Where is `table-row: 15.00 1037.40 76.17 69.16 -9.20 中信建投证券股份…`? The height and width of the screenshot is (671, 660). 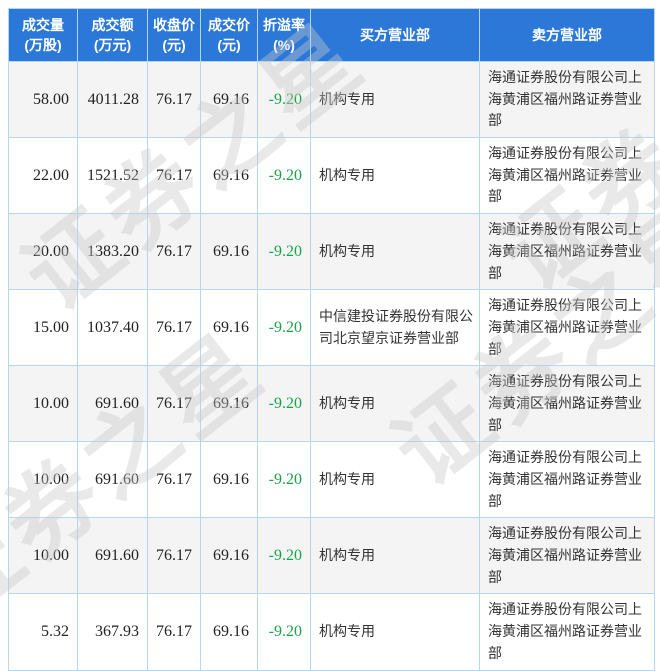
table-row: 15.00 1037.40 76.17 69.16 -9.20 中信建投证券股份… is located at coordinates (331, 328).